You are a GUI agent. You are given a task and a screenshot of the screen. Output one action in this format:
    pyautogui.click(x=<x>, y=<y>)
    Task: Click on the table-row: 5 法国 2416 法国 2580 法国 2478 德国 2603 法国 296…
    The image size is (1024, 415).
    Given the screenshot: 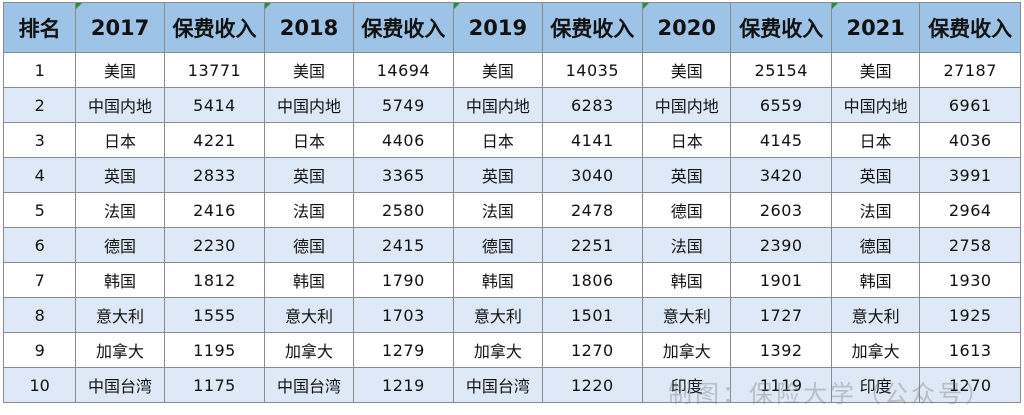 What is the action you would take?
    pyautogui.click(x=511, y=210)
    